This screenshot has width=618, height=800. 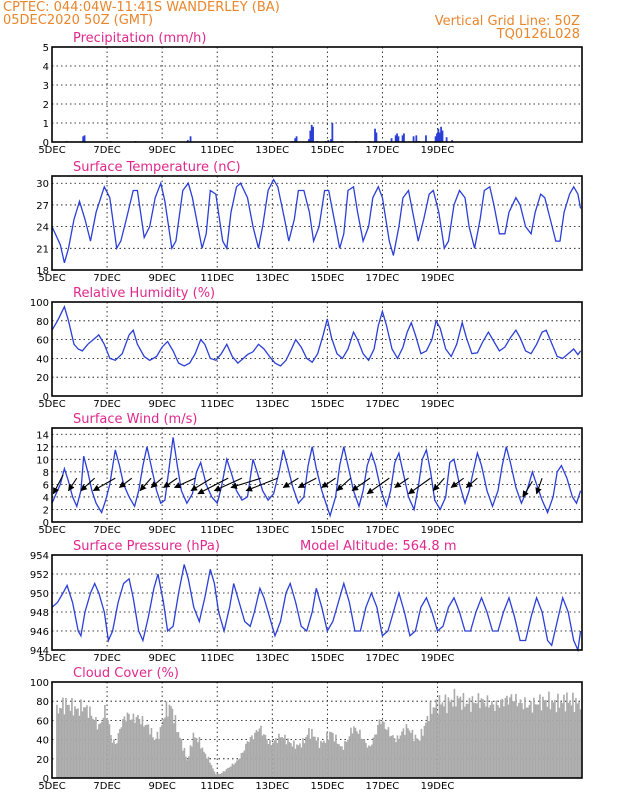 What do you see at coordinates (157, 167) in the screenshot?
I see `temperature-title: Surface Temperature (nC)` at bounding box center [157, 167].